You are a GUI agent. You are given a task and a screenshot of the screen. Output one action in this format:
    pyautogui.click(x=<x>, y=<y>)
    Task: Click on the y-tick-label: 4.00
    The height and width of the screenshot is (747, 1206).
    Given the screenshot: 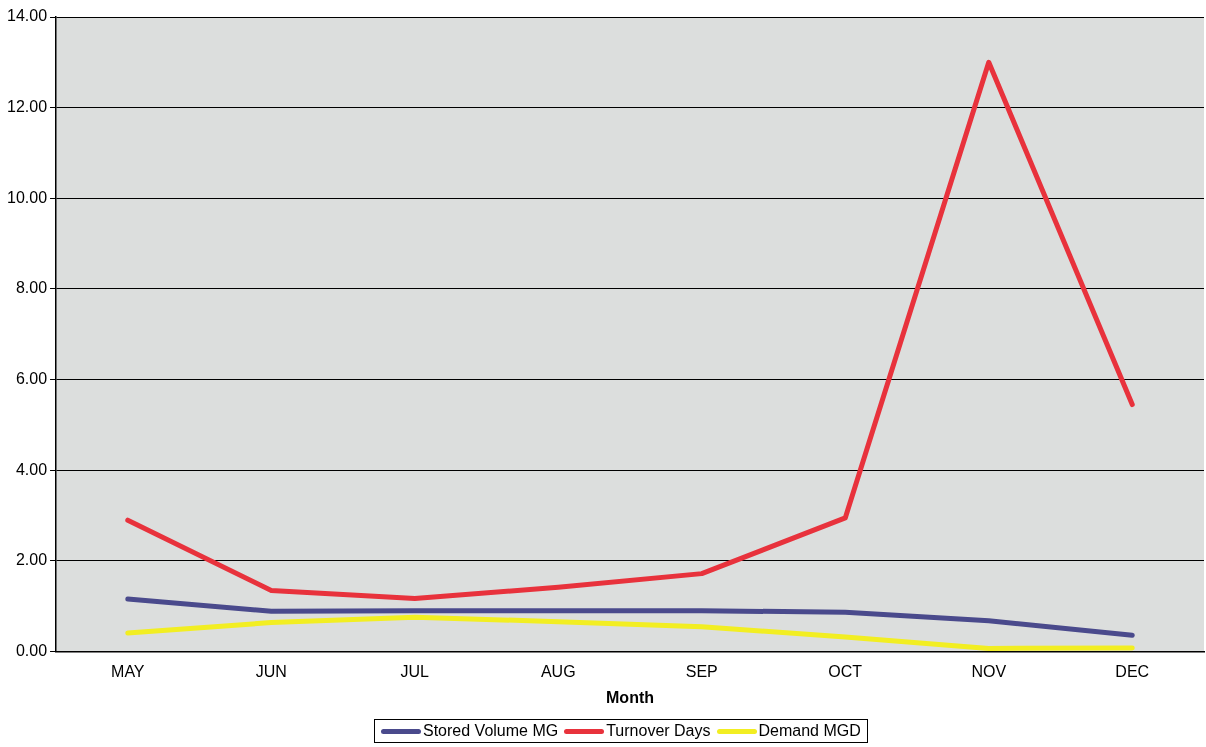 What is the action you would take?
    pyautogui.click(x=31, y=469)
    